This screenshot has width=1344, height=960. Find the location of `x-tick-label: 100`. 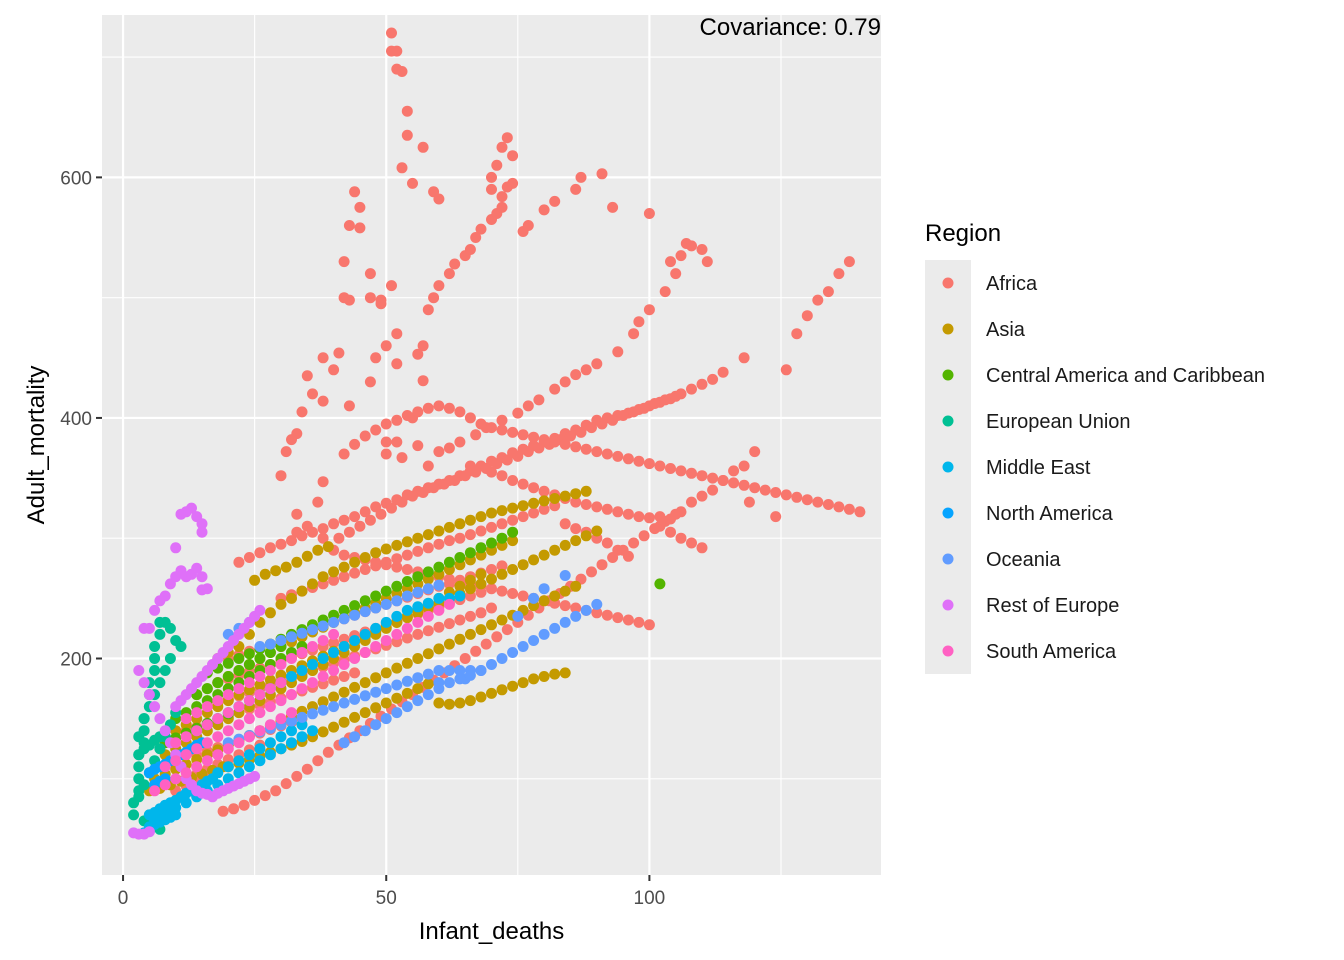

x-tick-label: 100 is located at coordinates (650, 898).